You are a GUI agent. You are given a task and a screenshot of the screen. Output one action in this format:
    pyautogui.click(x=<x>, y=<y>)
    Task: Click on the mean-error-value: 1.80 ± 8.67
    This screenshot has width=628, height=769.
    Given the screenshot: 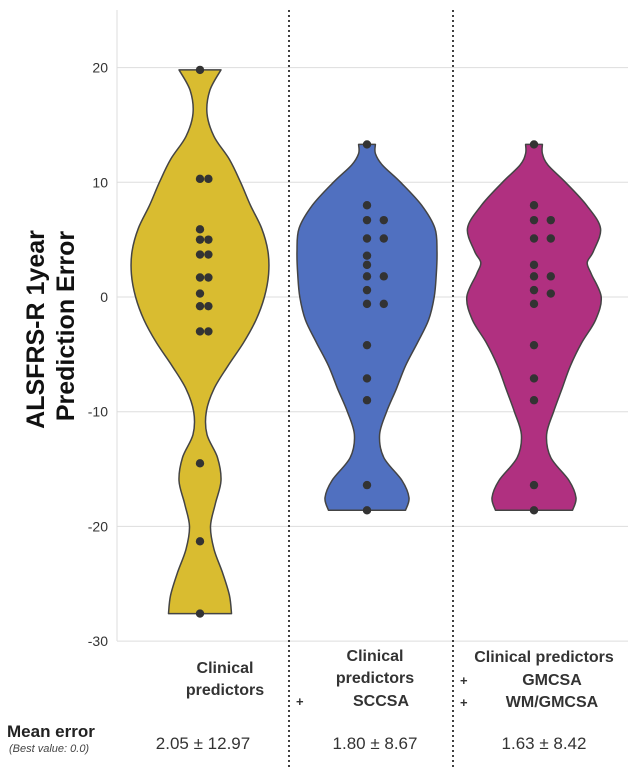 What is the action you would take?
    pyautogui.click(x=375, y=743)
    